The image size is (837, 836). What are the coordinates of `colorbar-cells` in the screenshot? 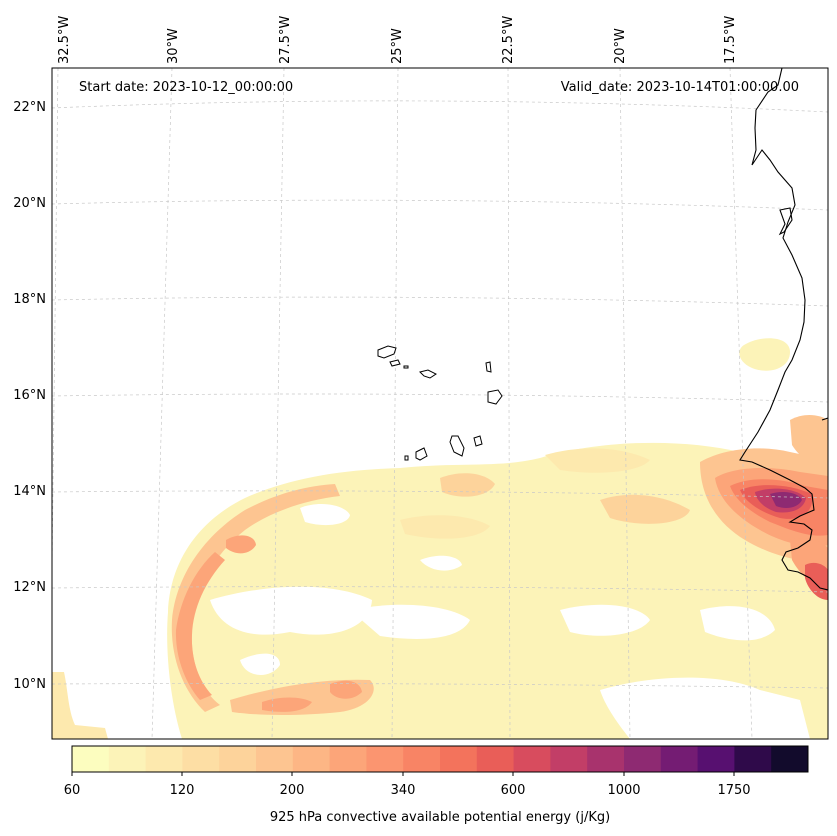 It's located at (440, 759).